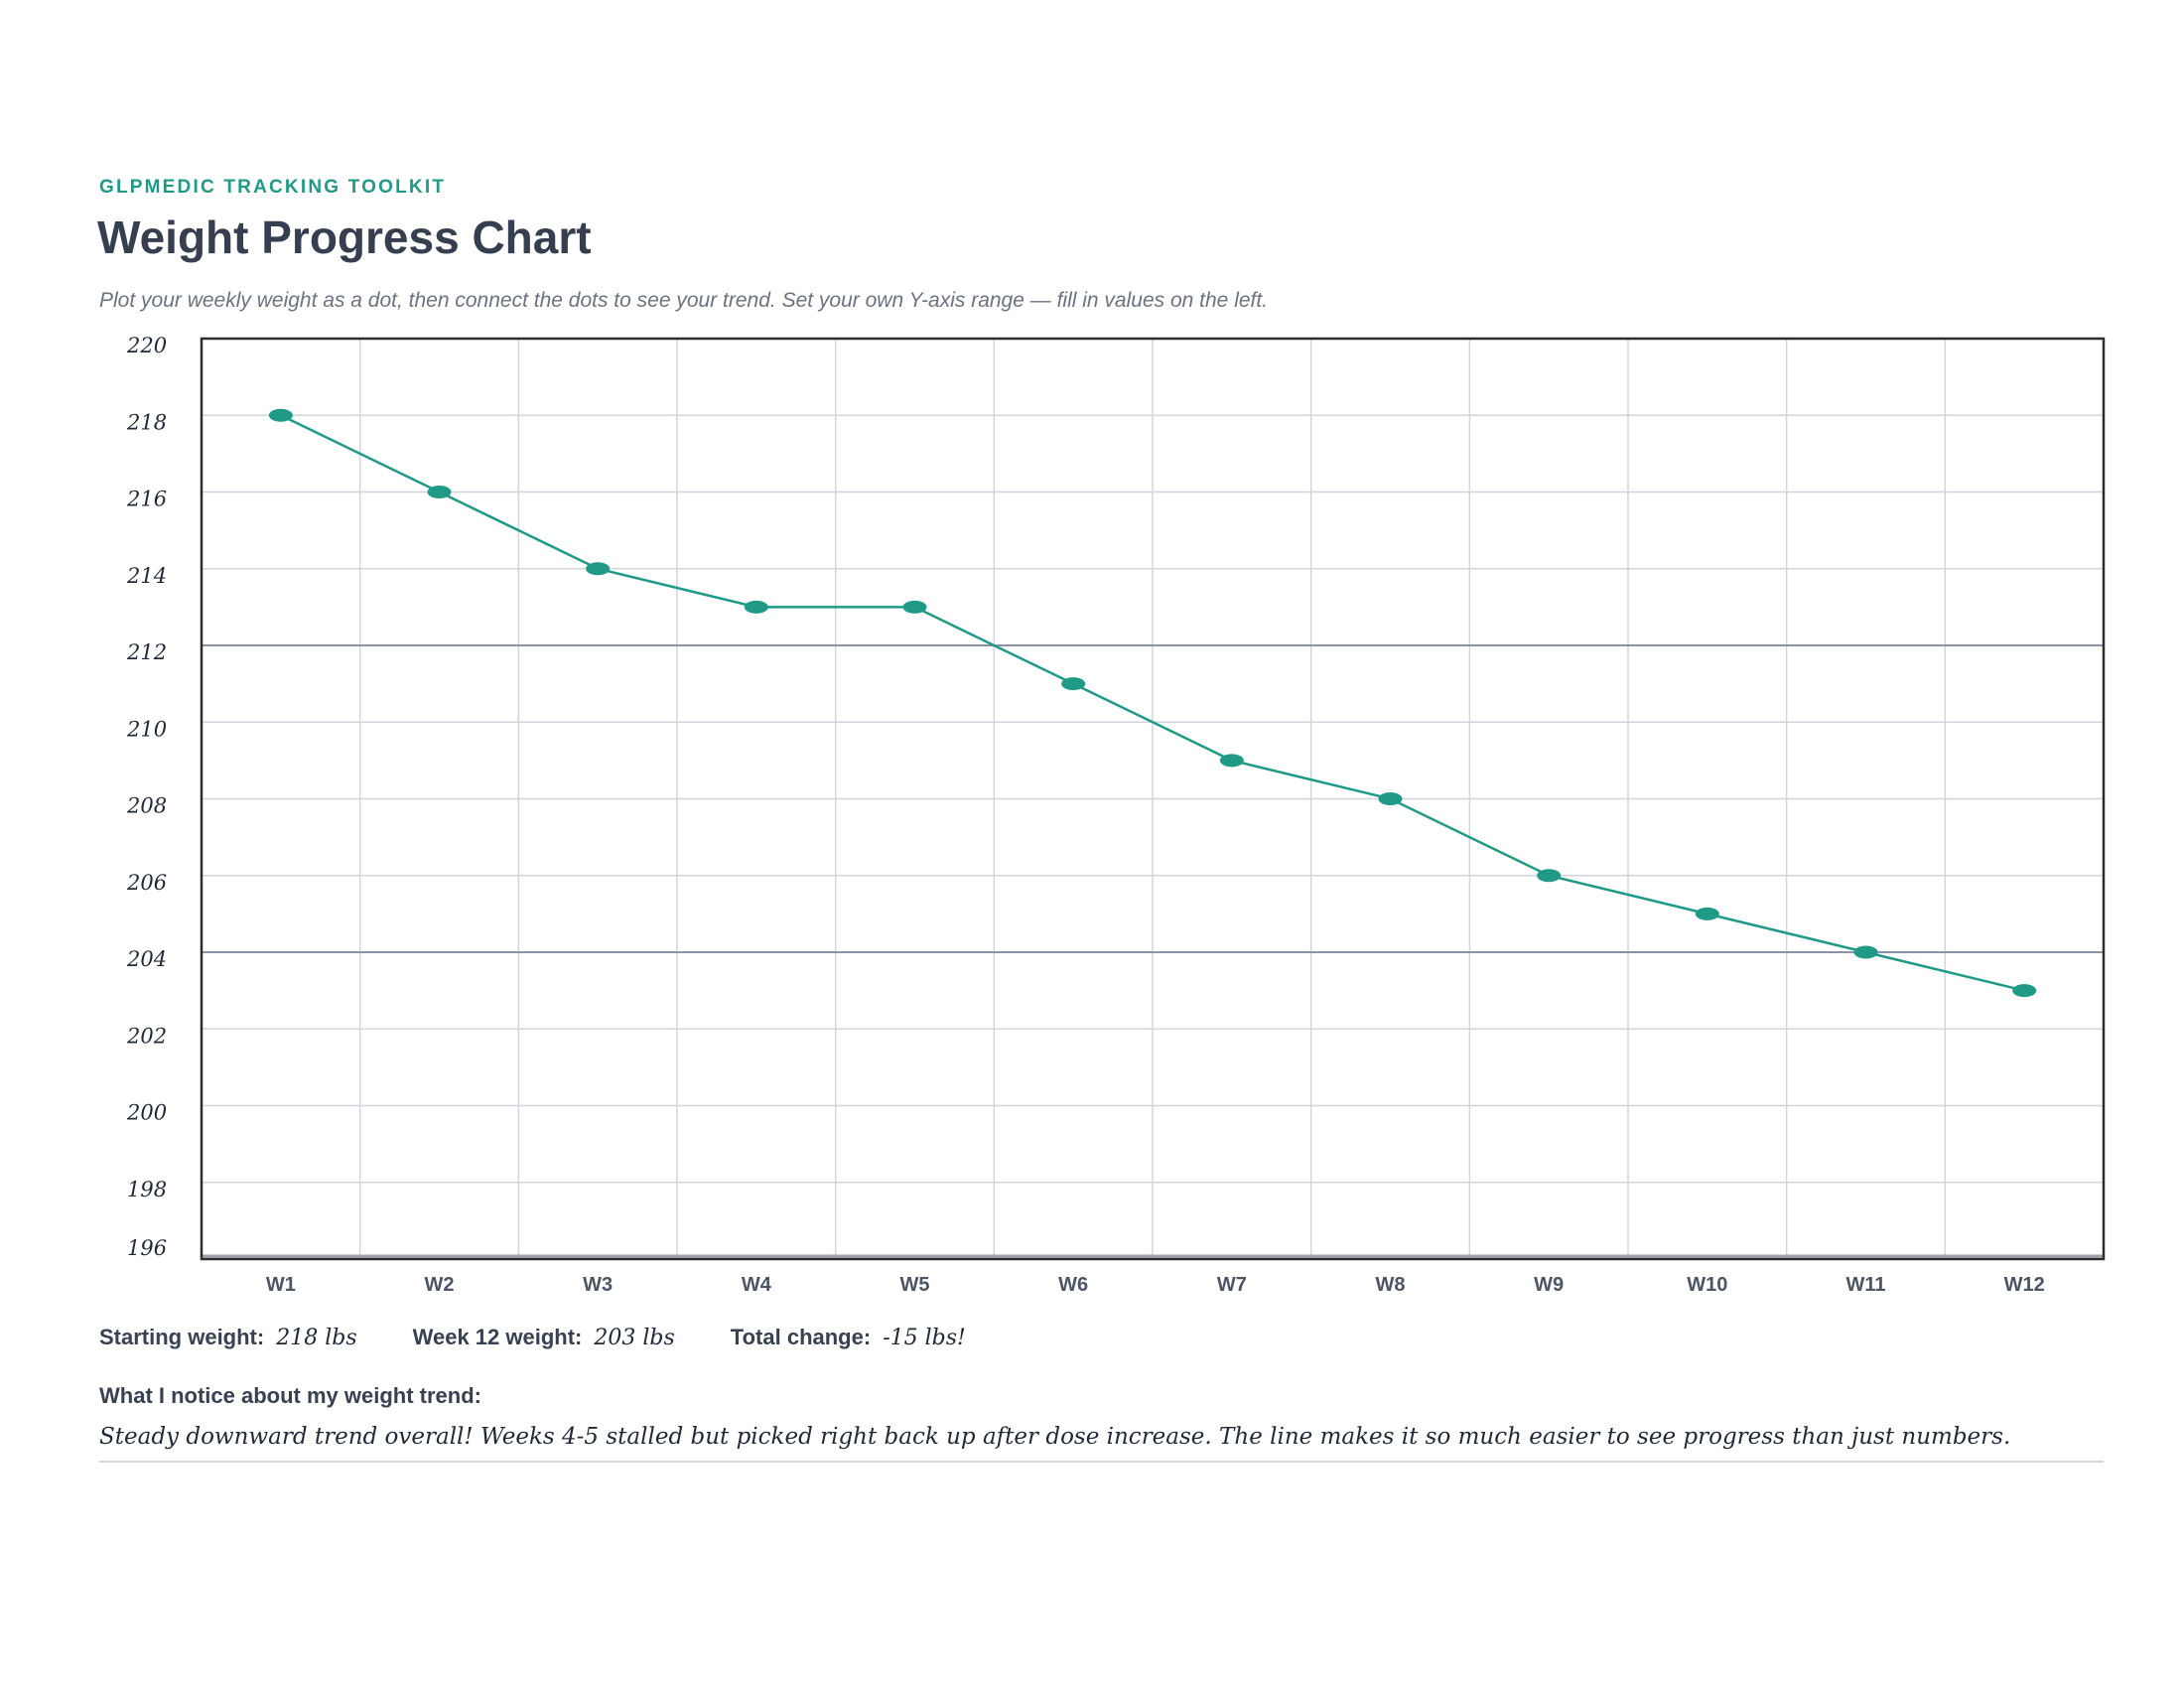 This screenshot has height=1688, width=2184. What do you see at coordinates (316, 1338) in the screenshot?
I see `starting-weight-value: 218 lbs` at bounding box center [316, 1338].